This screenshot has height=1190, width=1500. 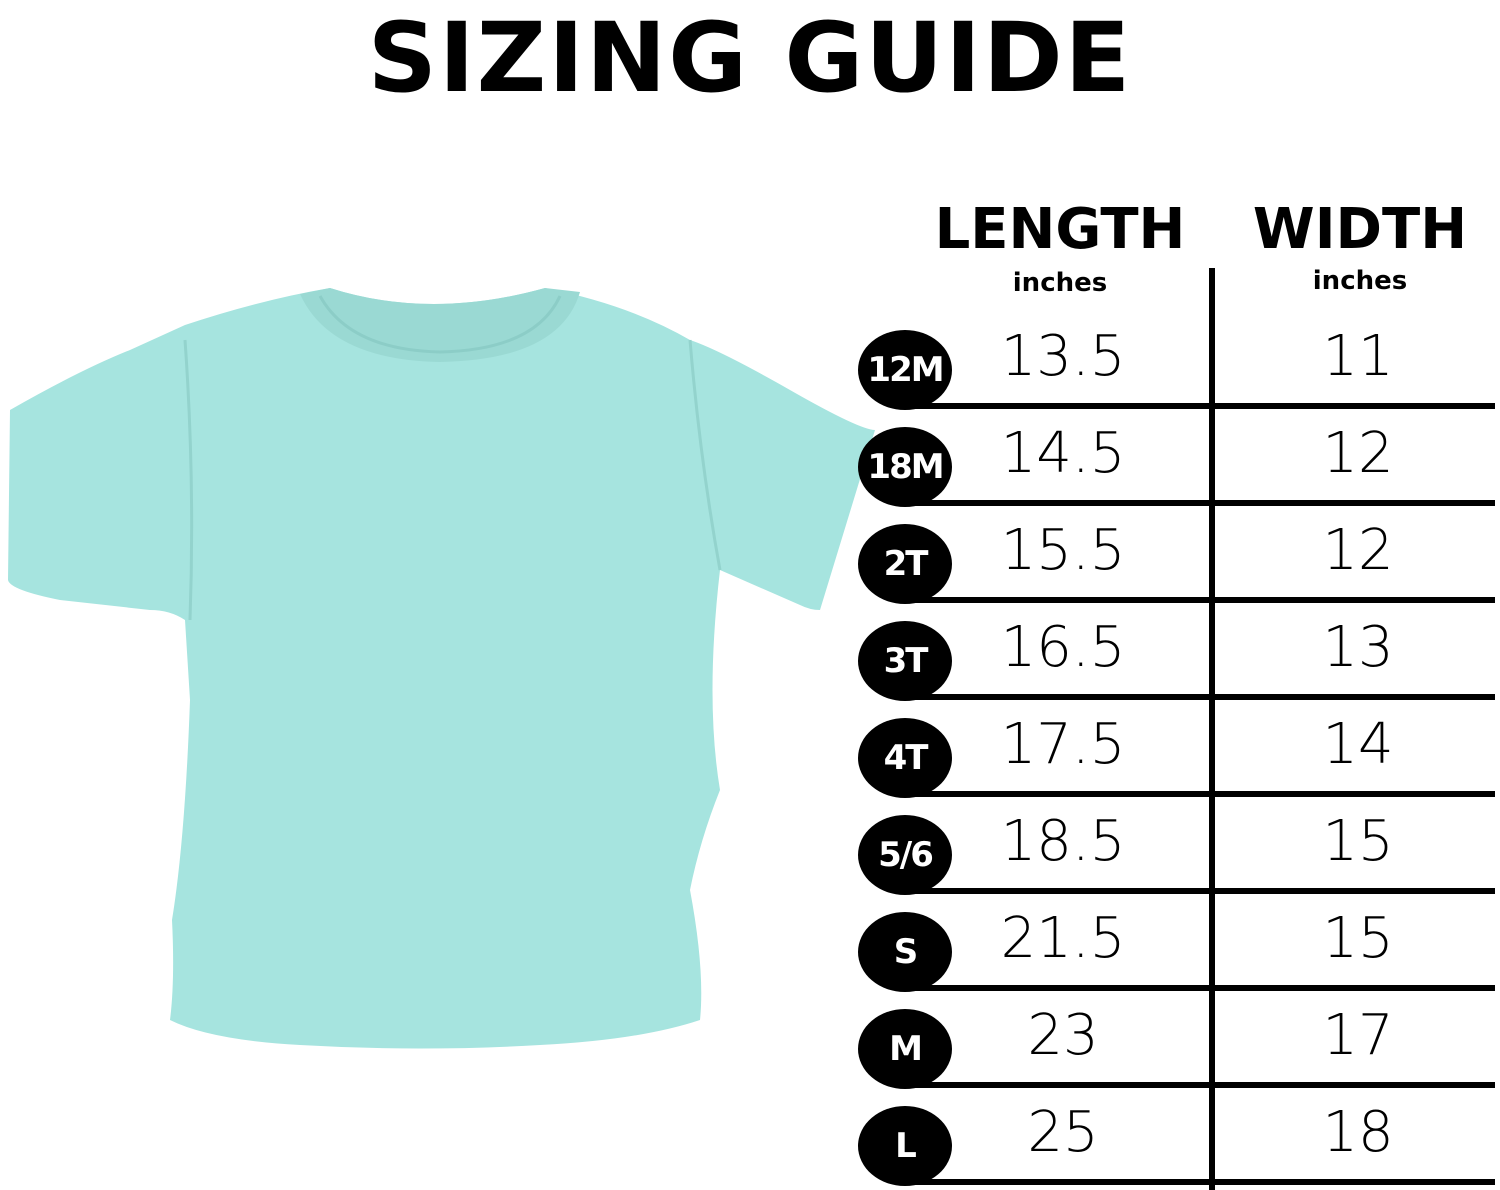 What do you see at coordinates (905, 661) in the screenshot?
I see `size-badge: 3T` at bounding box center [905, 661].